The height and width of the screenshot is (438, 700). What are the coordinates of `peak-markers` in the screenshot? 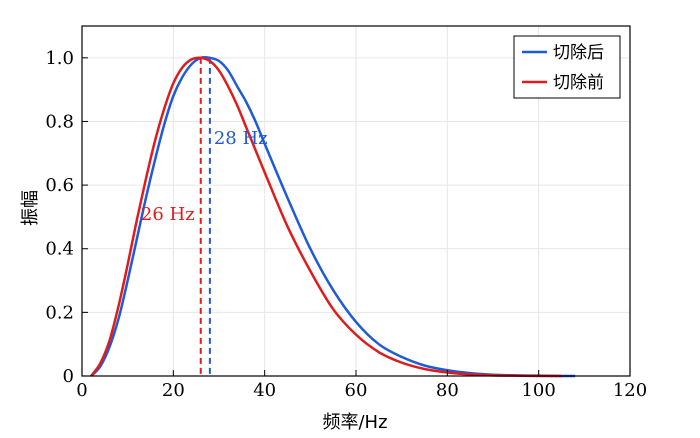 It's located at (205, 216).